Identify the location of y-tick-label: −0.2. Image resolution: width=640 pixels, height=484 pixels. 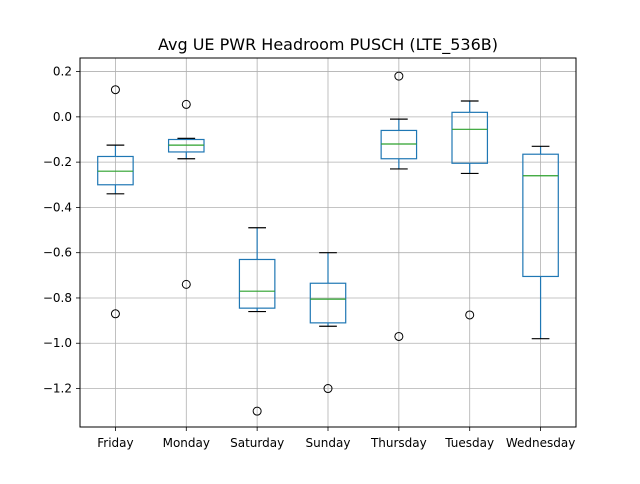
(57, 162).